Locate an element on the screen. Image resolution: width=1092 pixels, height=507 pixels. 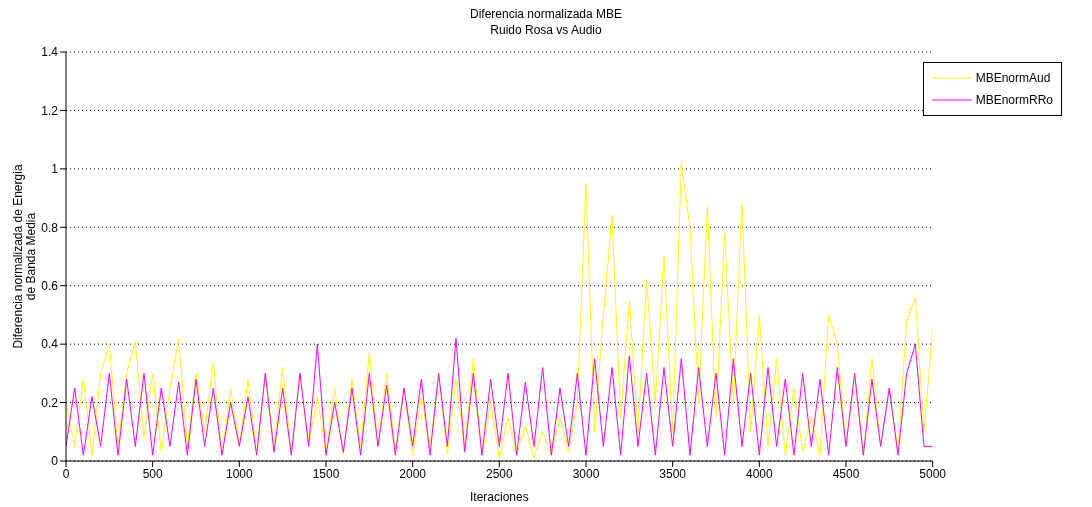
y-tick-label: 0.2 is located at coordinates (50, 402).